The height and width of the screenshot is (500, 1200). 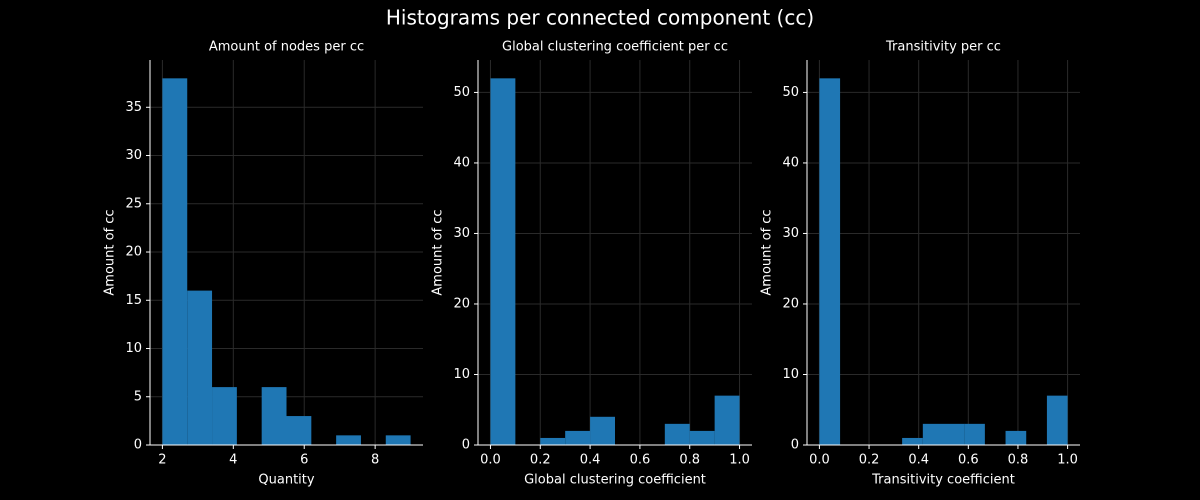 I want to click on x-tick-label: 6, so click(x=304, y=460).